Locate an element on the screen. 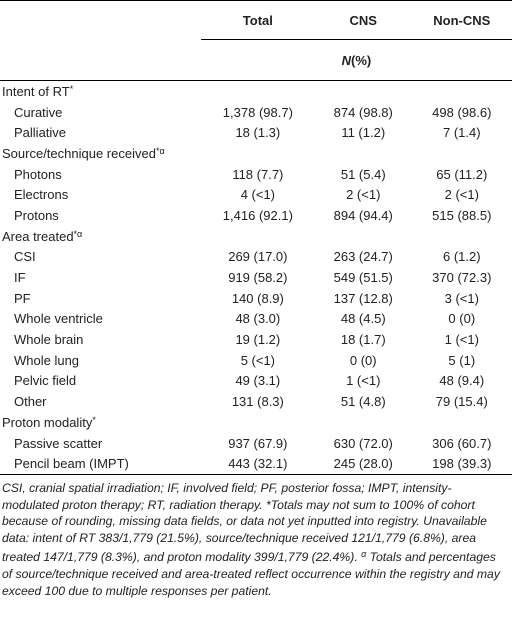 The height and width of the screenshot is (620, 512). cell-non-cns: 515 (88.5) is located at coordinates (462, 215).